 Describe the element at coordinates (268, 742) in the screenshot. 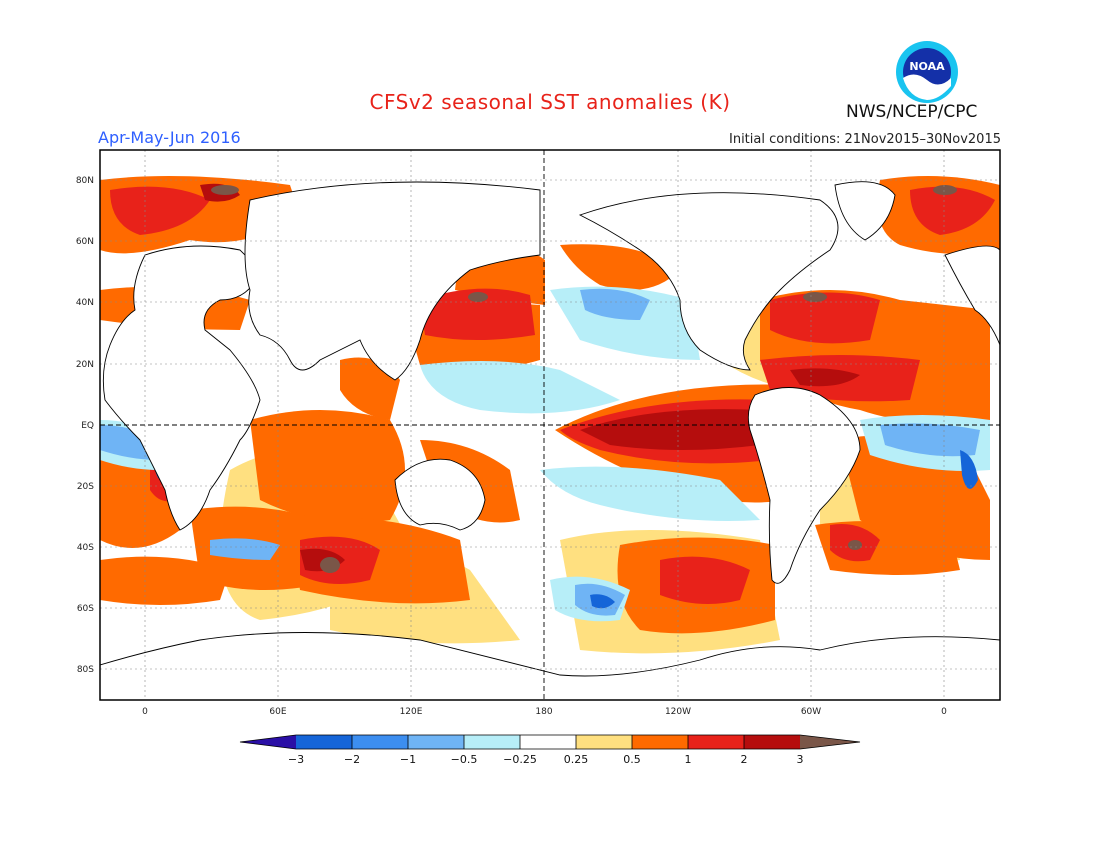

I see `colorbar-lower-arrow` at that location.